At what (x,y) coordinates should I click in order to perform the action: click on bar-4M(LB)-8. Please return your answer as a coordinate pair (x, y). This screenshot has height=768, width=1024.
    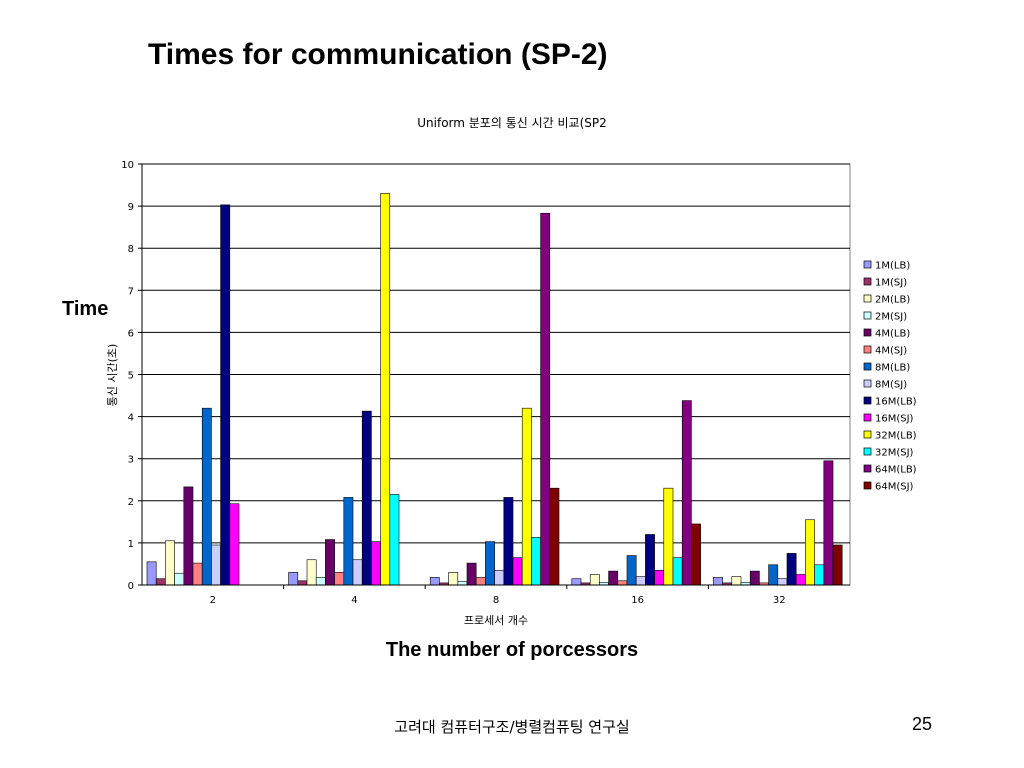
    Looking at the image, I should click on (471, 574).